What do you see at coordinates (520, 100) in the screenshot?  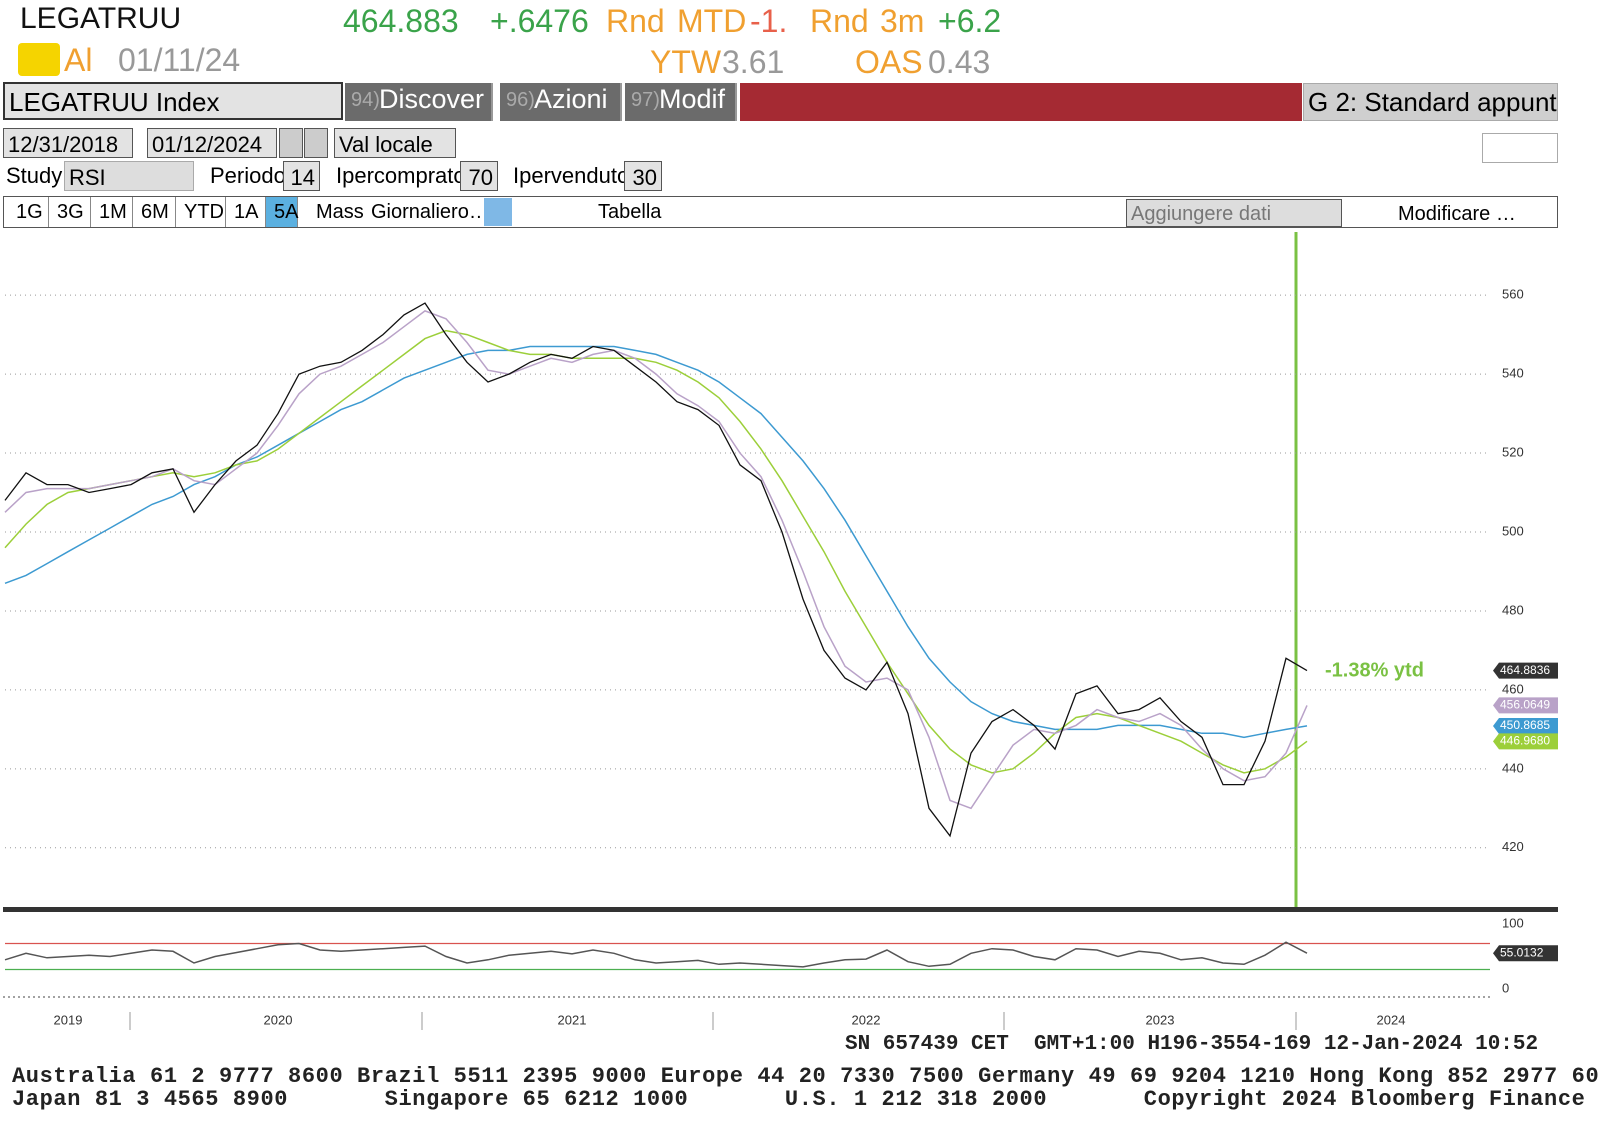 I see `menu-number: 96)` at bounding box center [520, 100].